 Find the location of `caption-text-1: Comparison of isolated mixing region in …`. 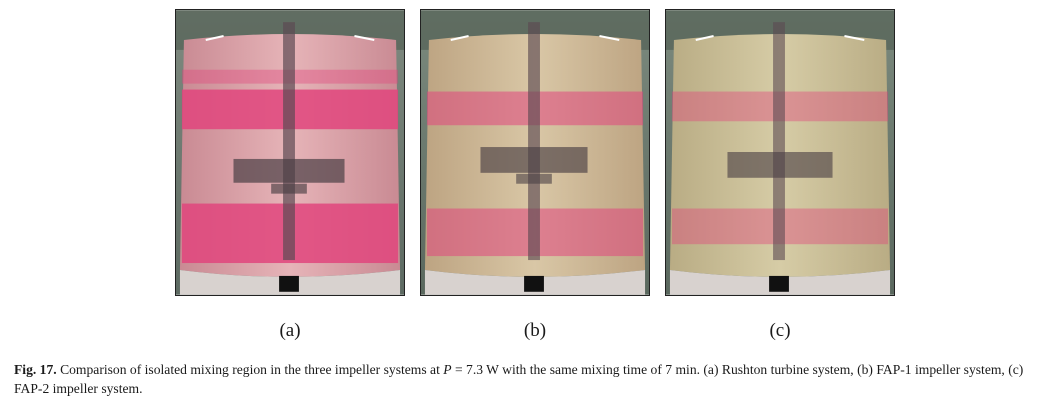

caption-text-1: Comparison of isolated mixing region in … is located at coordinates (250, 369).